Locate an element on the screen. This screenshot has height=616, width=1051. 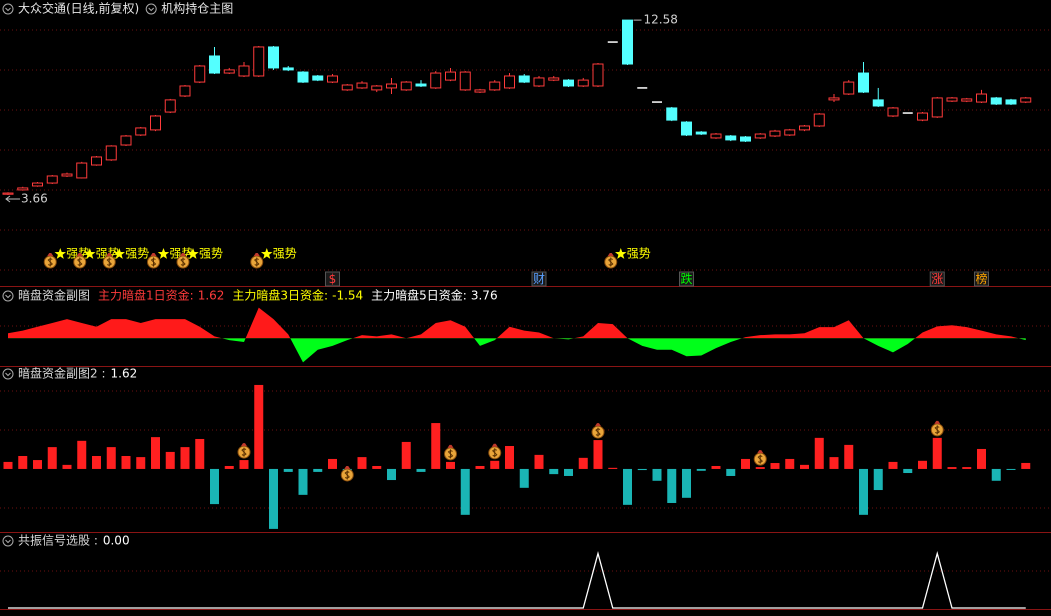
header-text: 暗盘资金副图2 : is located at coordinates (62, 373).